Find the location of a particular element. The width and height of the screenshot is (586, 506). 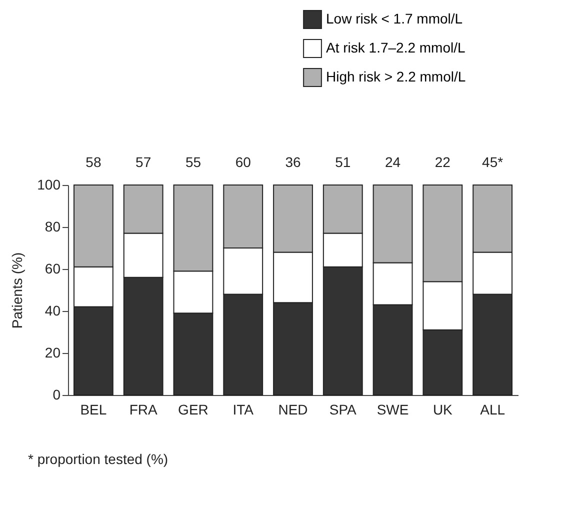

annotation: 58 is located at coordinates (94, 162).